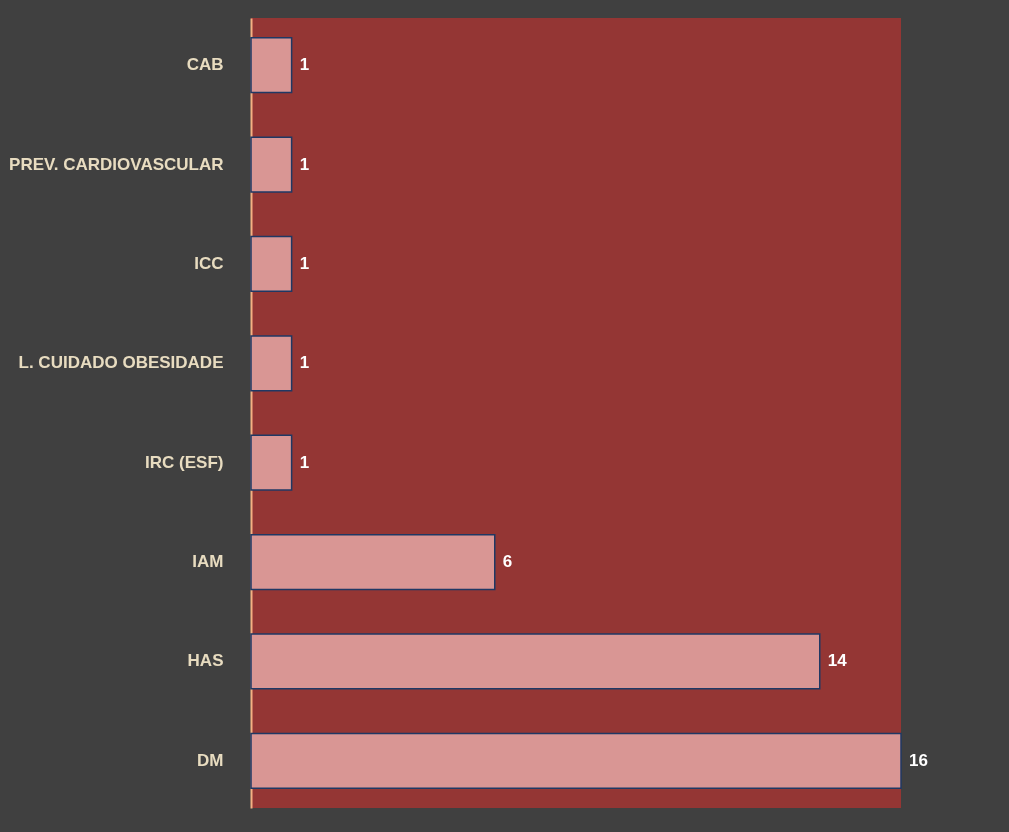  Describe the element at coordinates (121, 363) in the screenshot. I see `y-tick-label: L. CUIDADO OBESIDADE` at that location.